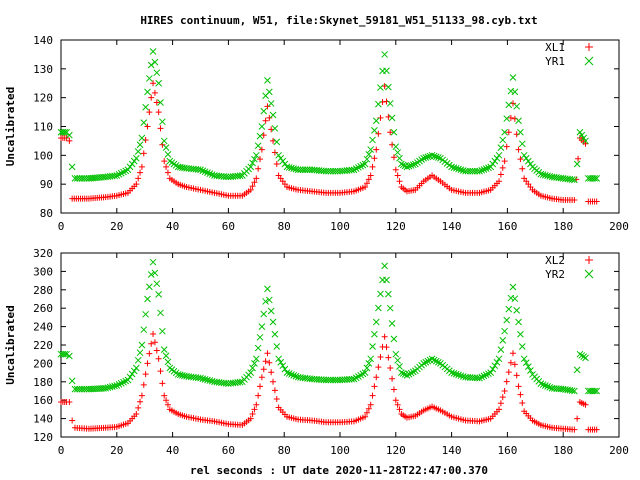 The height and width of the screenshot is (480, 640). Describe the element at coordinates (555, 47) in the screenshot. I see `legend-label: XL1` at that location.